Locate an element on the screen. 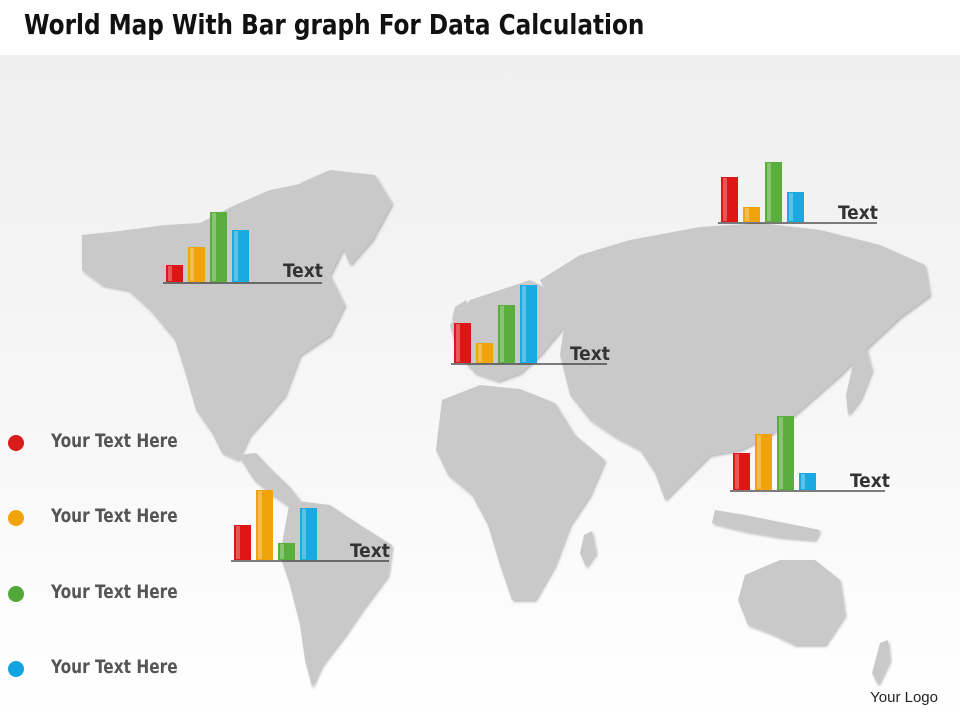 Image resolution: width=960 pixels, height=720 pixels. indonesia-shape is located at coordinates (766, 525).